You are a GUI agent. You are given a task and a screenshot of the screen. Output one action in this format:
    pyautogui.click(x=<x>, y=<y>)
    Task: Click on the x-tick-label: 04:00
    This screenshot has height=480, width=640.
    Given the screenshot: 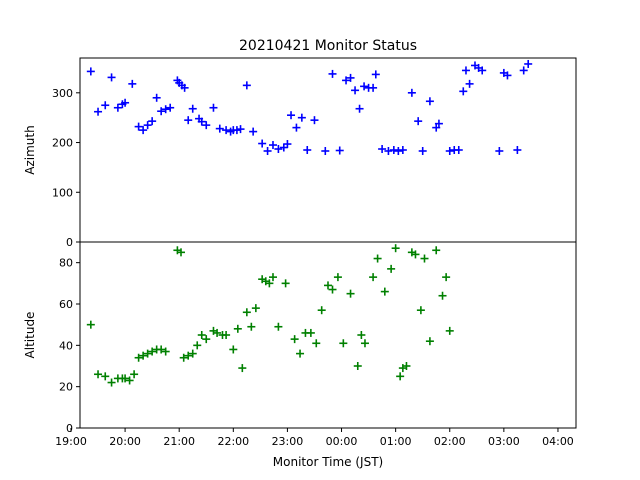 What is the action you would take?
    pyautogui.click(x=558, y=441)
    